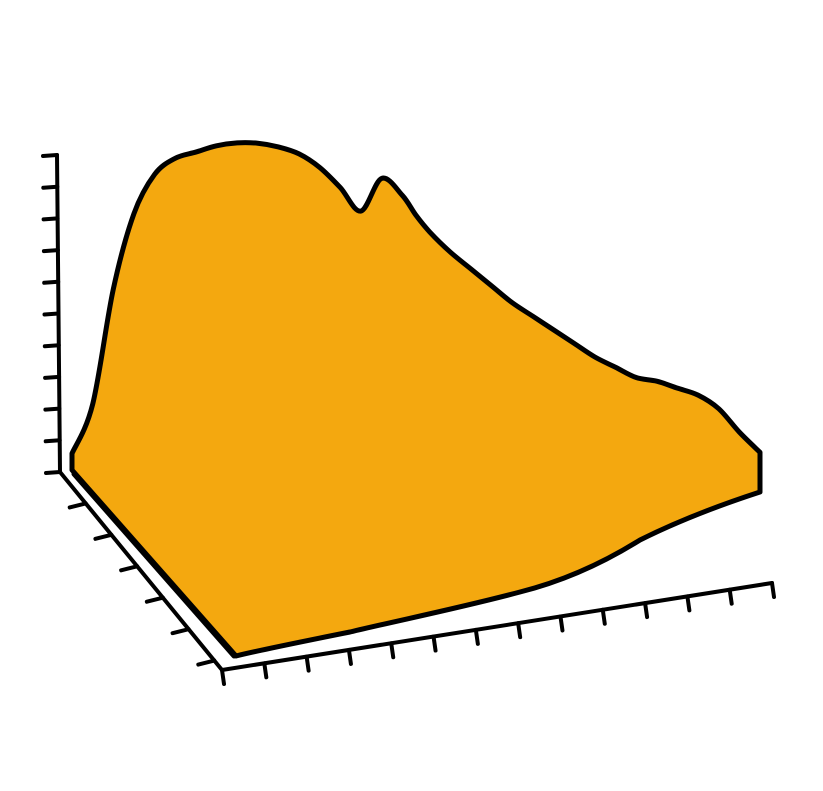 This screenshot has width=823, height=791. Describe the element at coordinates (497, 626) in the screenshot. I see `horizontal-axis-line` at that location.